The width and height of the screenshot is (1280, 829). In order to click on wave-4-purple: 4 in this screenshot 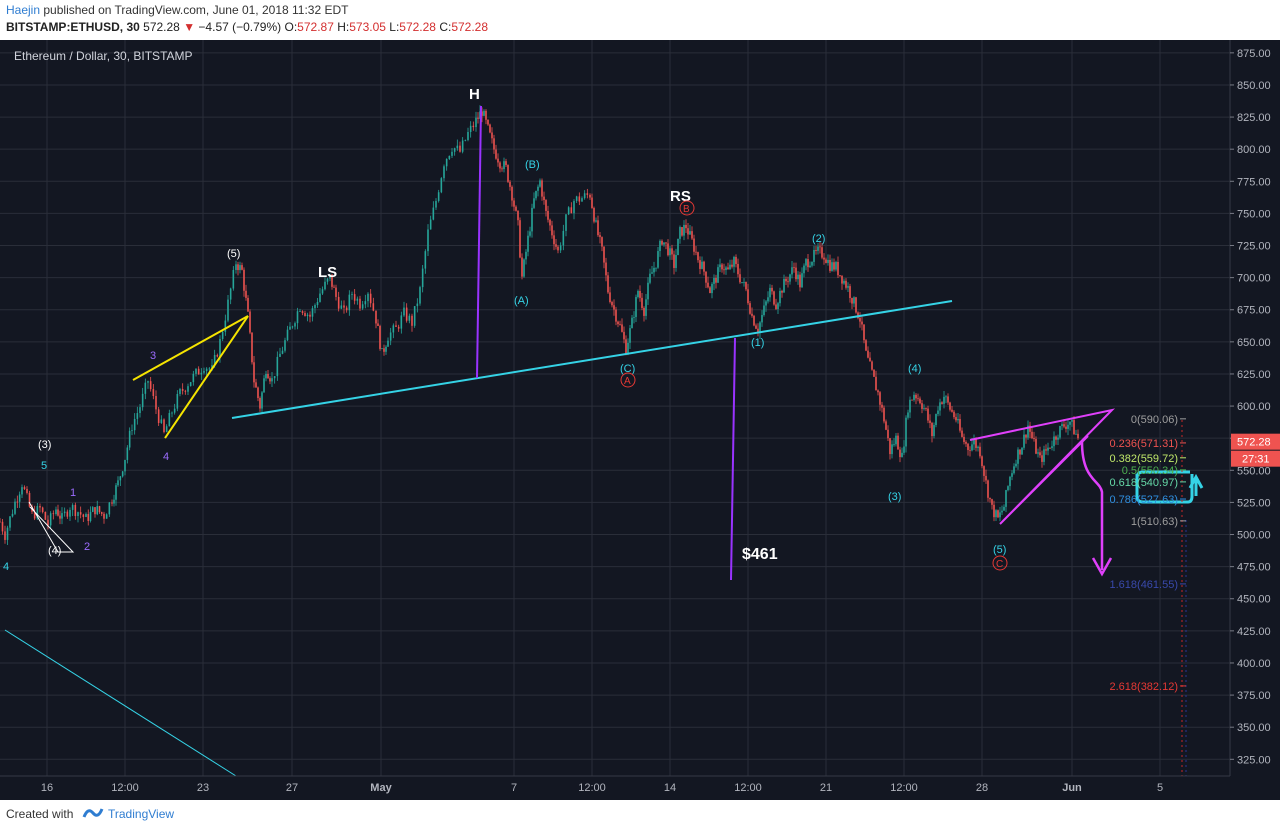, I will do `click(166, 457)`.